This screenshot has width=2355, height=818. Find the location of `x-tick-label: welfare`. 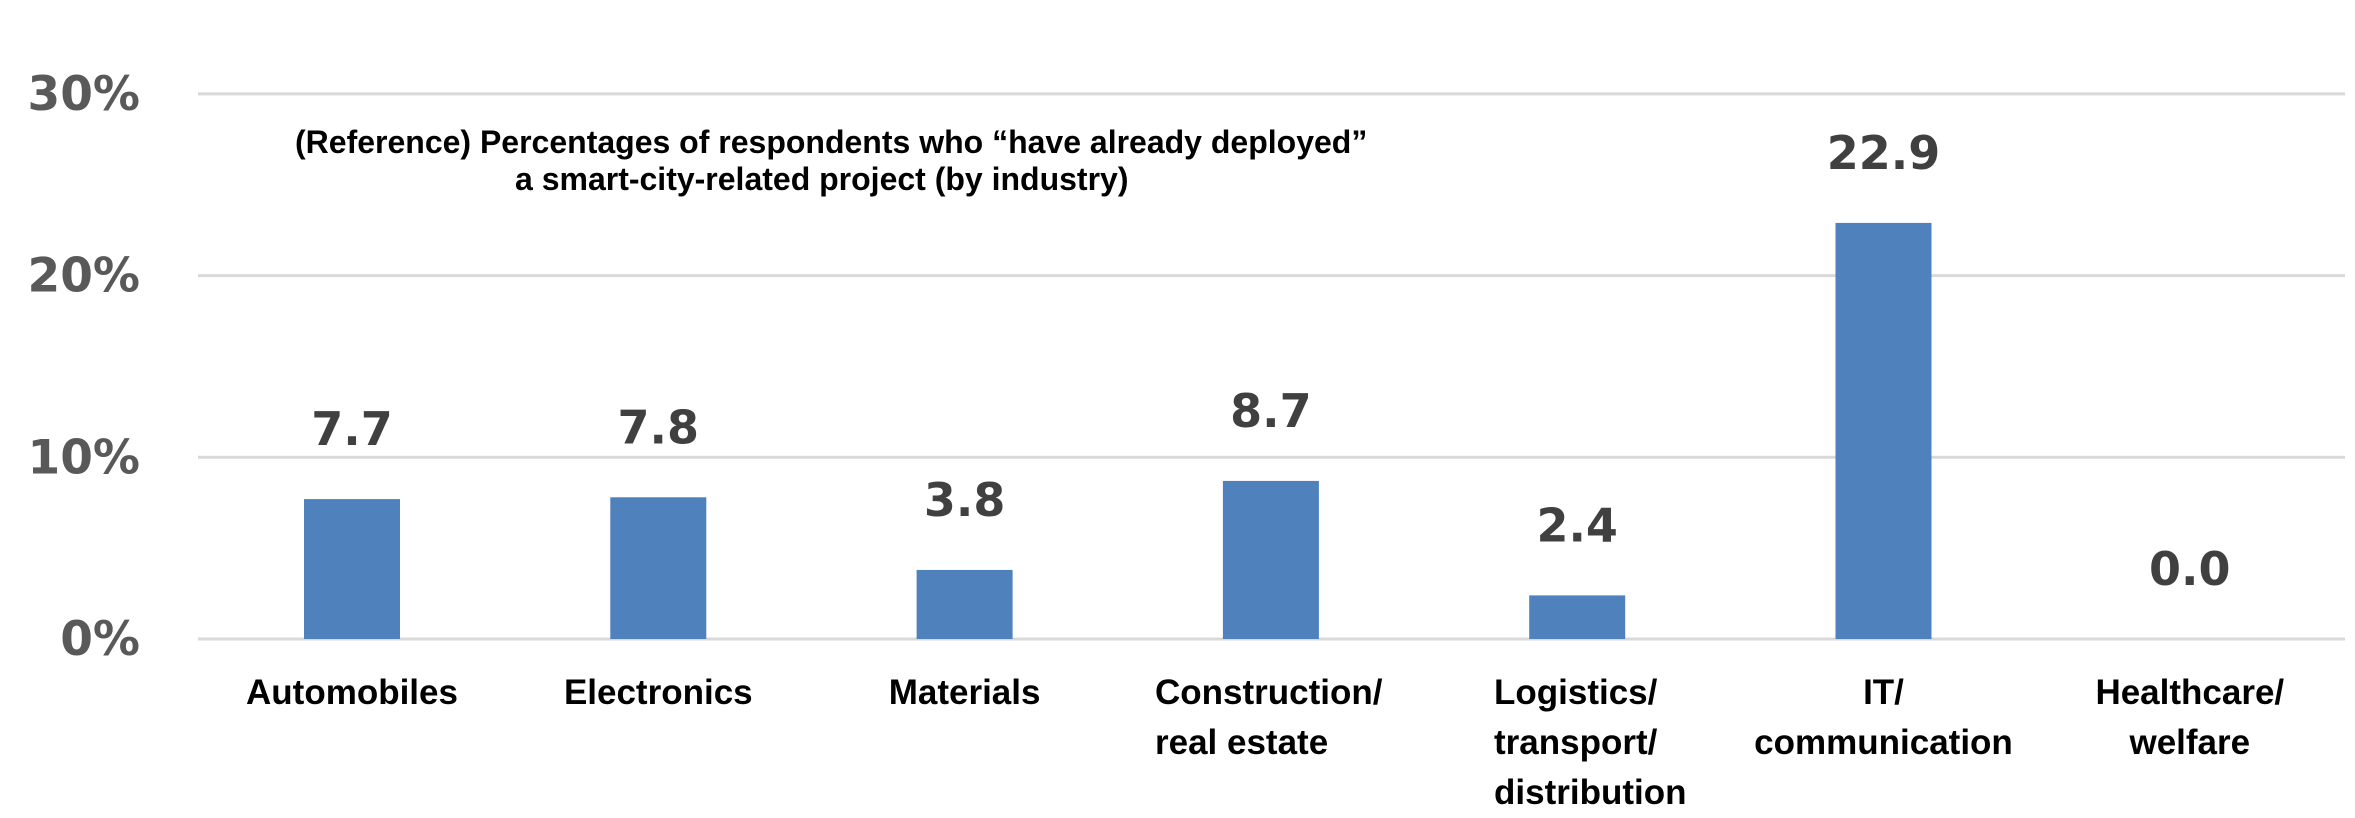

x-tick-label: welfare is located at coordinates (2189, 742).